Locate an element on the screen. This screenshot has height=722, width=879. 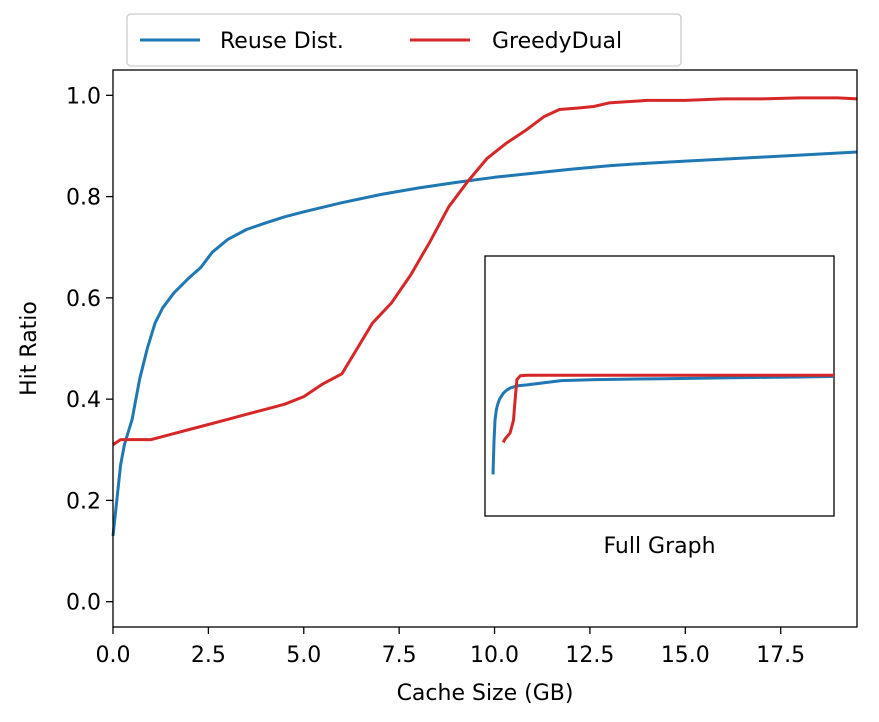
y-axis-ticks: 0.0 0.2 0.4 0.6 0.8 1.0 is located at coordinates (89, 350).